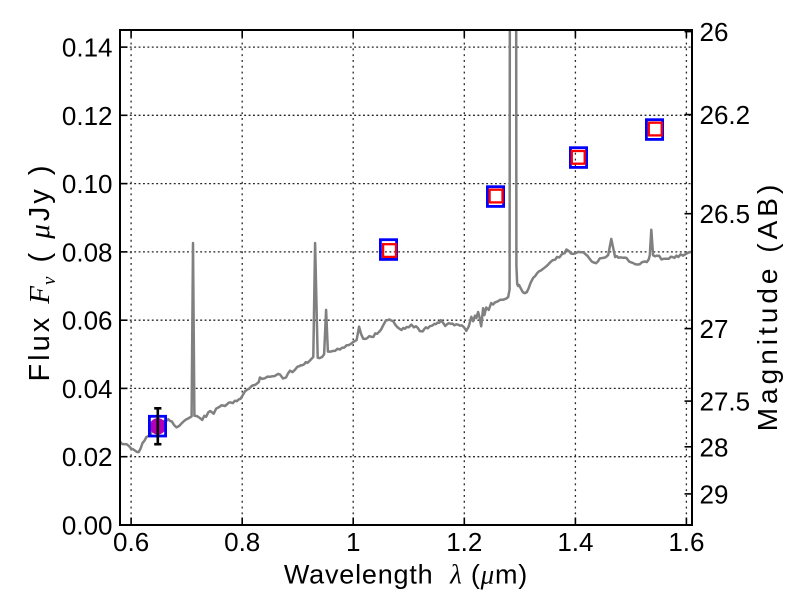 This screenshot has width=800, height=600. Describe the element at coordinates (131, 542) in the screenshot. I see `svg-text: 0.6` at that location.